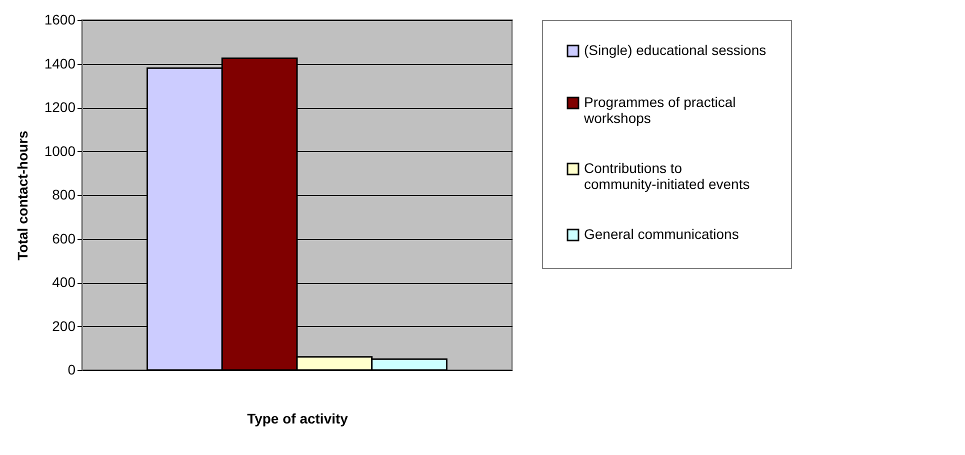 This screenshot has width=965, height=455. I want to click on y-tick-label: 200, so click(64, 326).